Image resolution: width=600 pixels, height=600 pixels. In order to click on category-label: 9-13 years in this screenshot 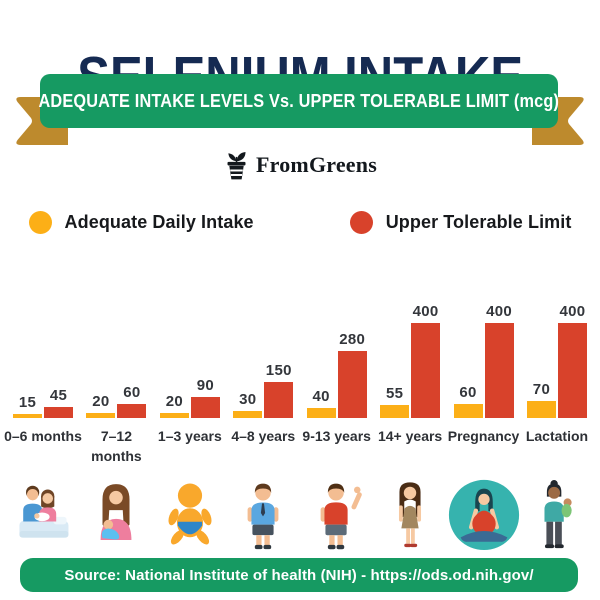, I will do `click(336, 436)`.